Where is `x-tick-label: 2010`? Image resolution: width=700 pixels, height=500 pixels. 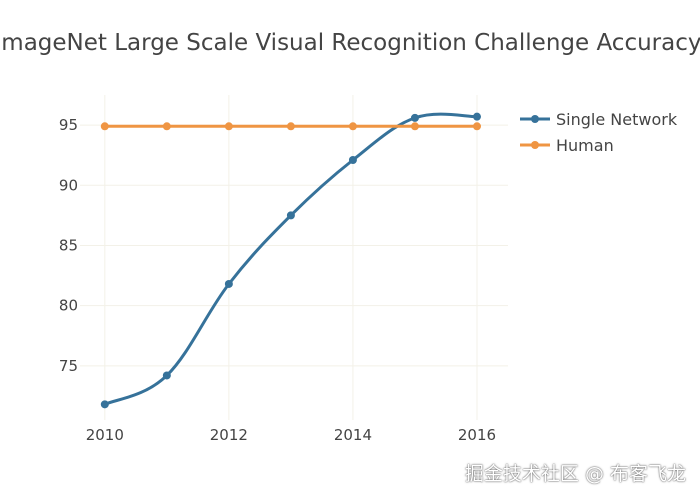 x-tick-label: 2010 is located at coordinates (105, 435).